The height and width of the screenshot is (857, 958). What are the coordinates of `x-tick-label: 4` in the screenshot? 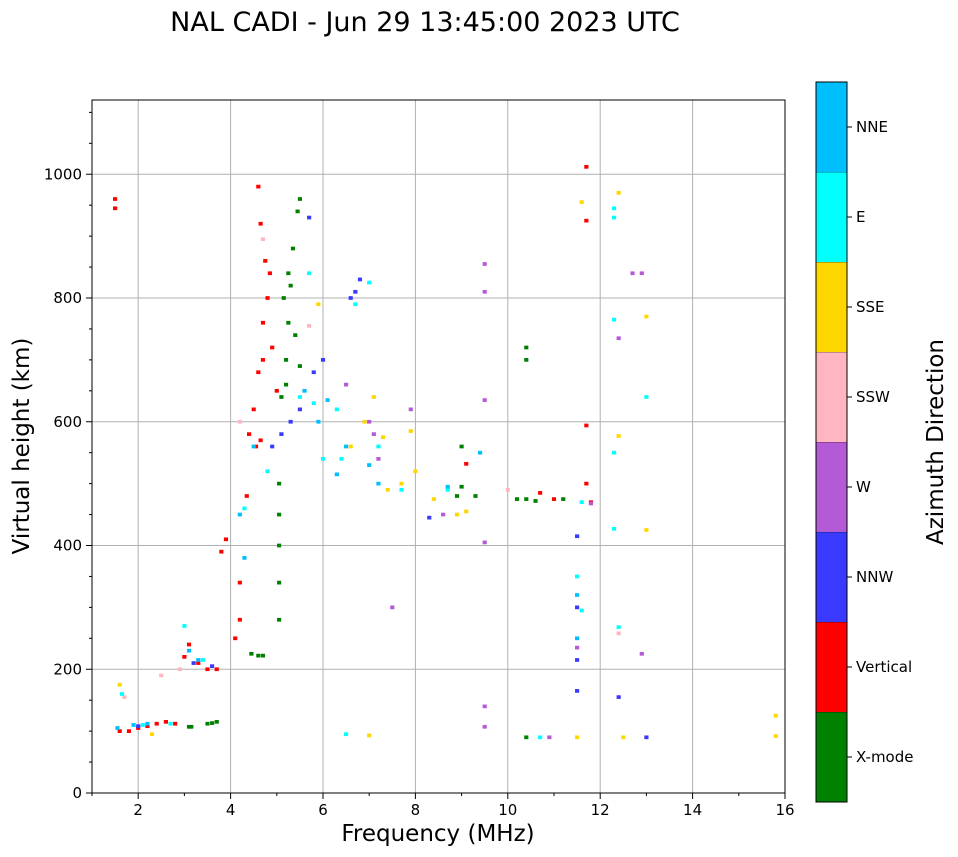 It's located at (231, 810).